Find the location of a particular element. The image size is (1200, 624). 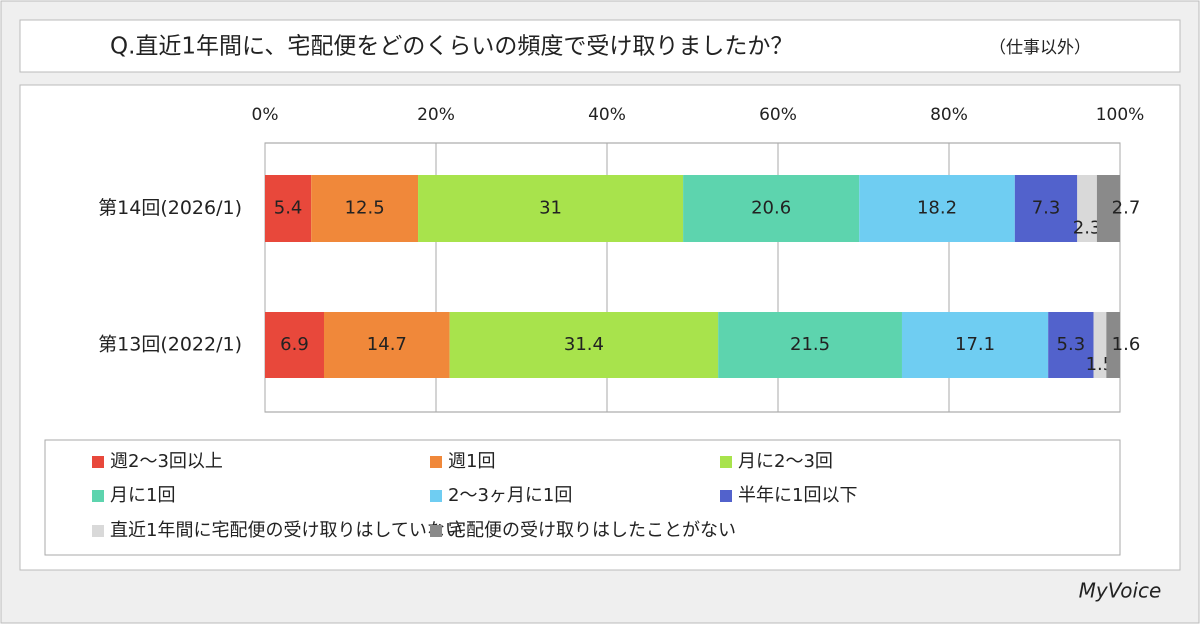

data-label: 12.5 is located at coordinates (365, 208).